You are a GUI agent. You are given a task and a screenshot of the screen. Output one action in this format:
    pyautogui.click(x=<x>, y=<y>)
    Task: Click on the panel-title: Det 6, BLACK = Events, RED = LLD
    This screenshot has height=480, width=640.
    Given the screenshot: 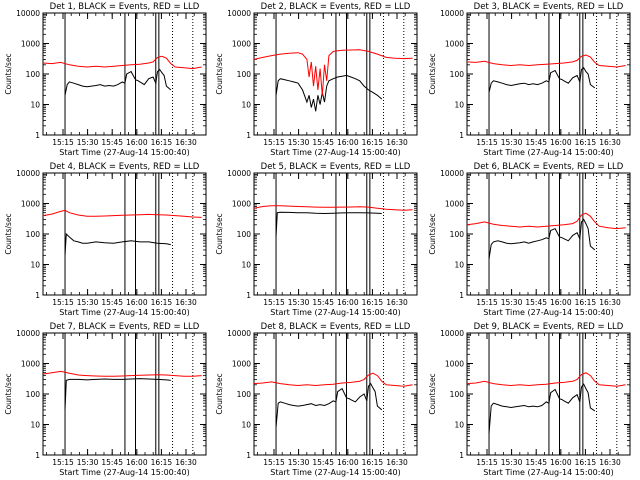 What is the action you would take?
    pyautogui.click(x=549, y=167)
    